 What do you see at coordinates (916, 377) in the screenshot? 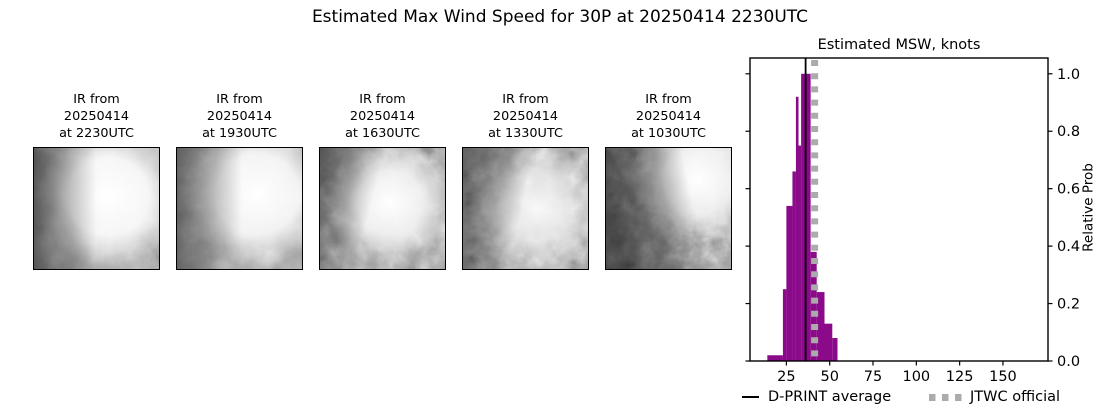
I see `x-tick-label: 100` at bounding box center [916, 377].